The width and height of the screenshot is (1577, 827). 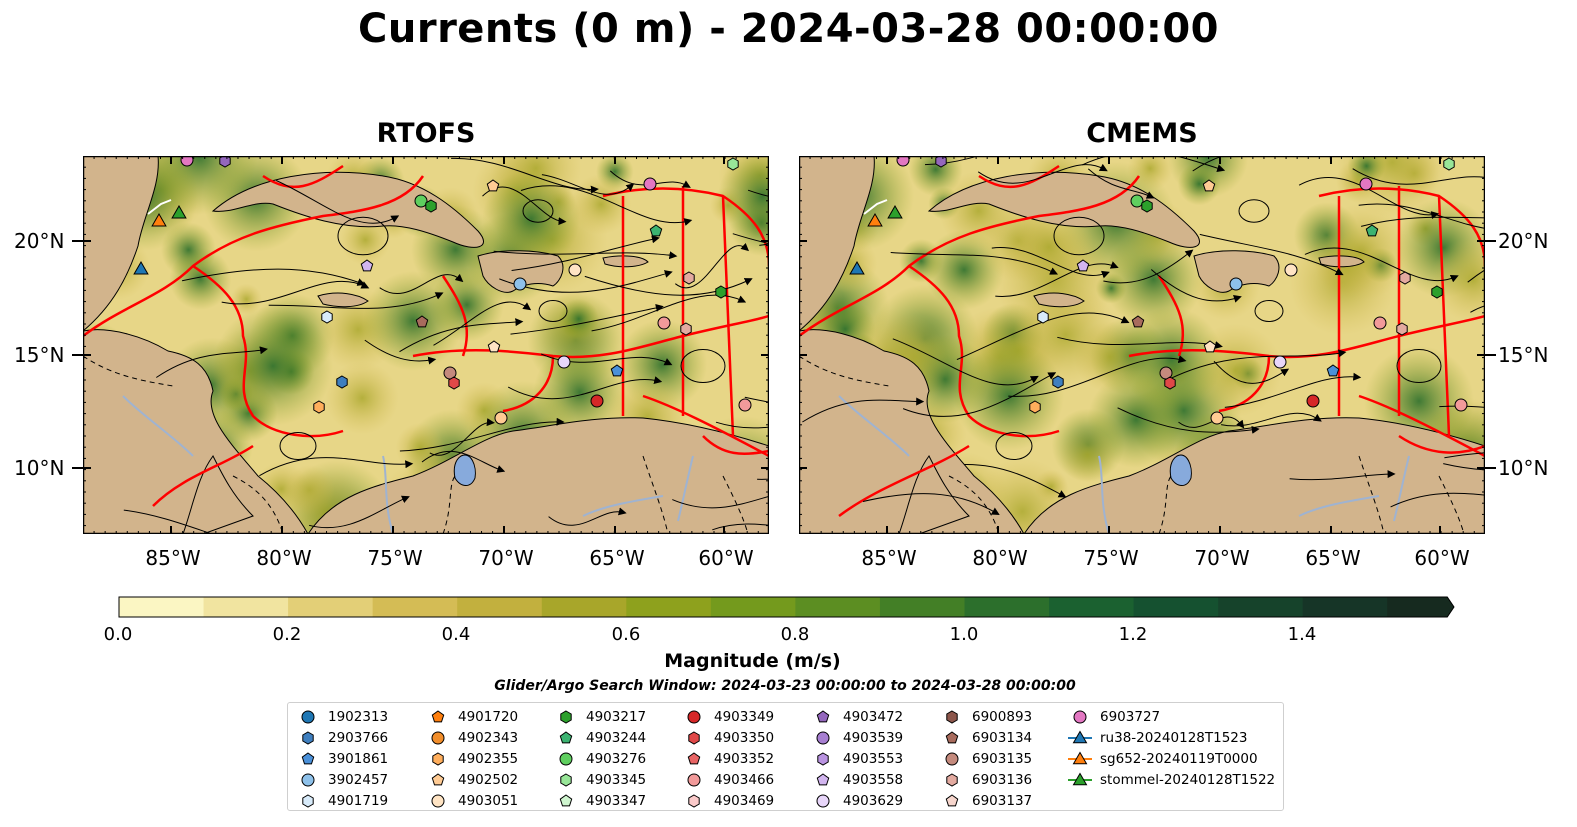 I want to click on legend-item: 4903345, so click(x=600, y=779).